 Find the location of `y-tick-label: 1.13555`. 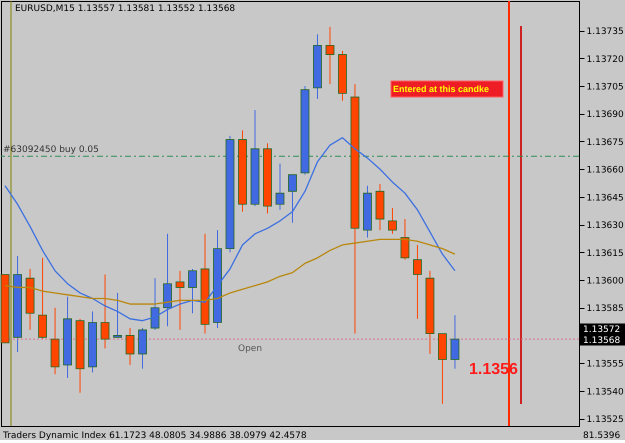

y-tick-label: 1.13555 is located at coordinates (605, 365).